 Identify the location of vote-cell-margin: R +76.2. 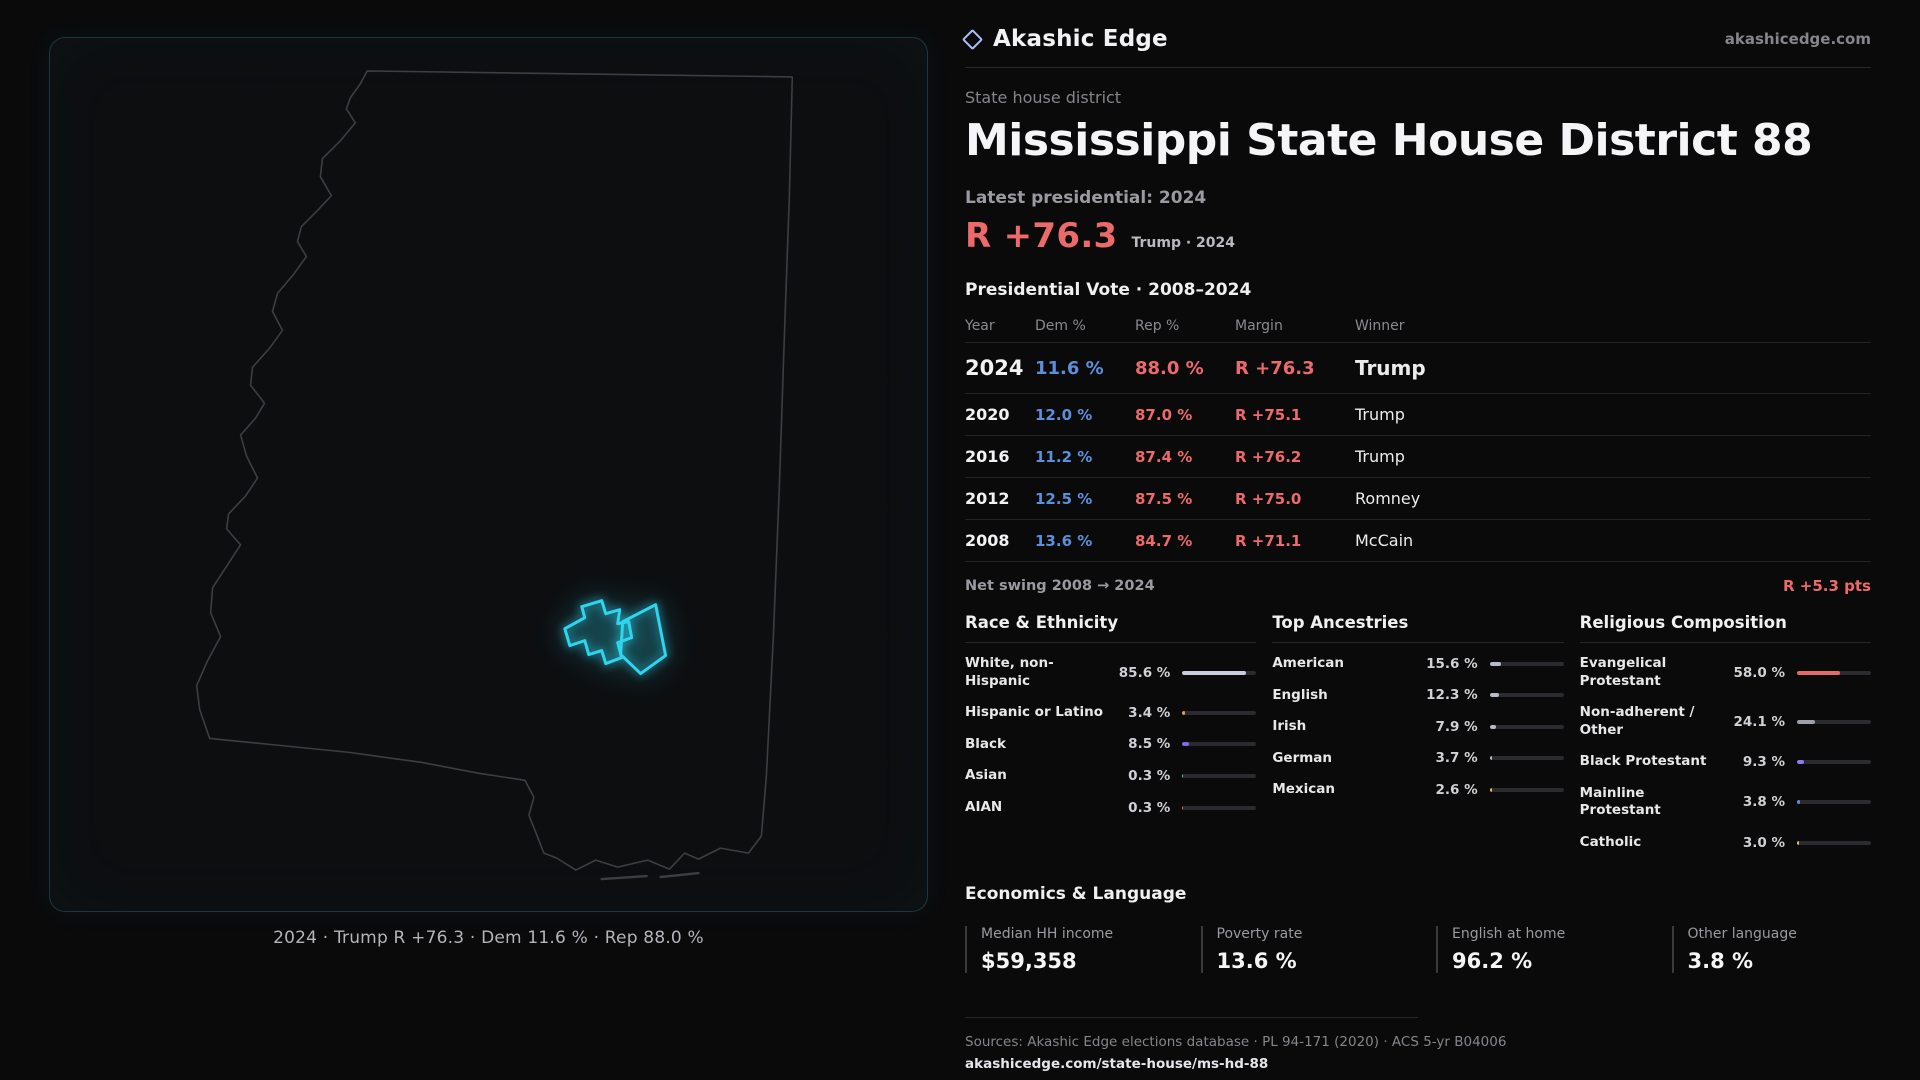
(1268, 456).